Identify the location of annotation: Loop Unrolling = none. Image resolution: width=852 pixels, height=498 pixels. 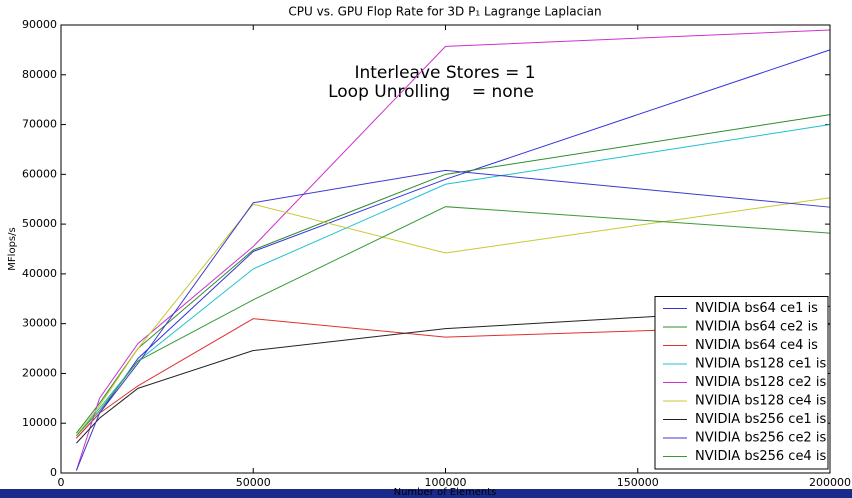
(431, 92).